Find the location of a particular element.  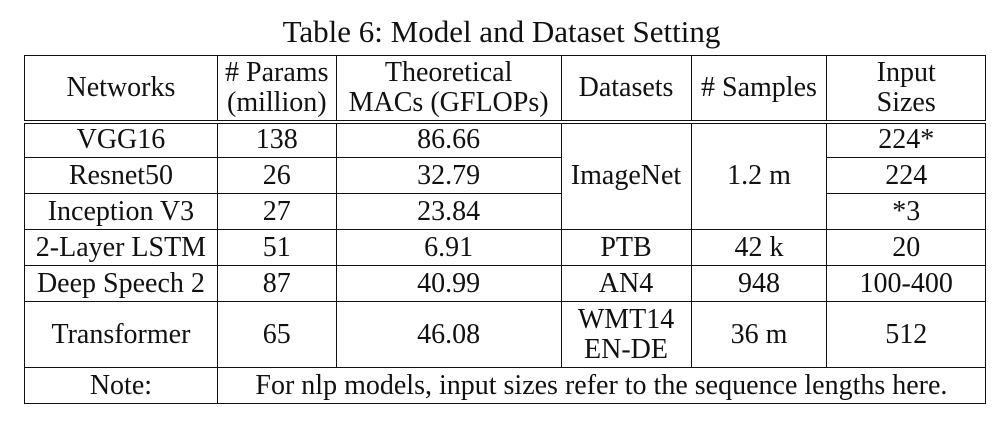

cell-params: 65 is located at coordinates (276, 334).